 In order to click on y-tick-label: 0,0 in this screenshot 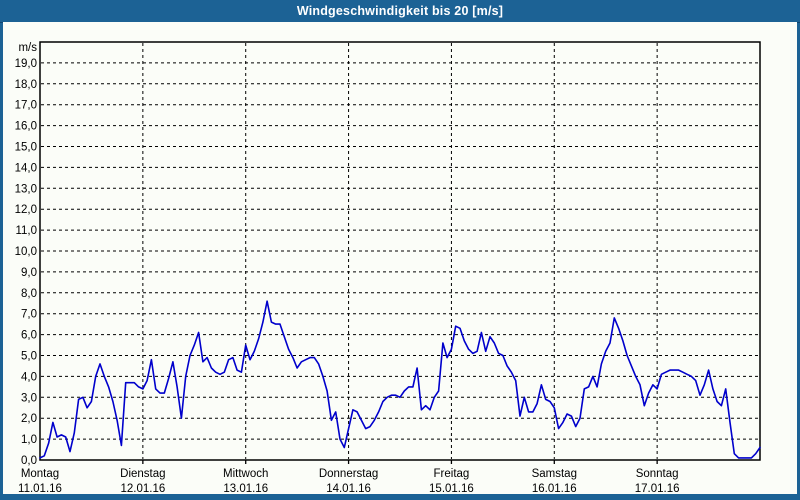, I will do `click(29, 461)`.